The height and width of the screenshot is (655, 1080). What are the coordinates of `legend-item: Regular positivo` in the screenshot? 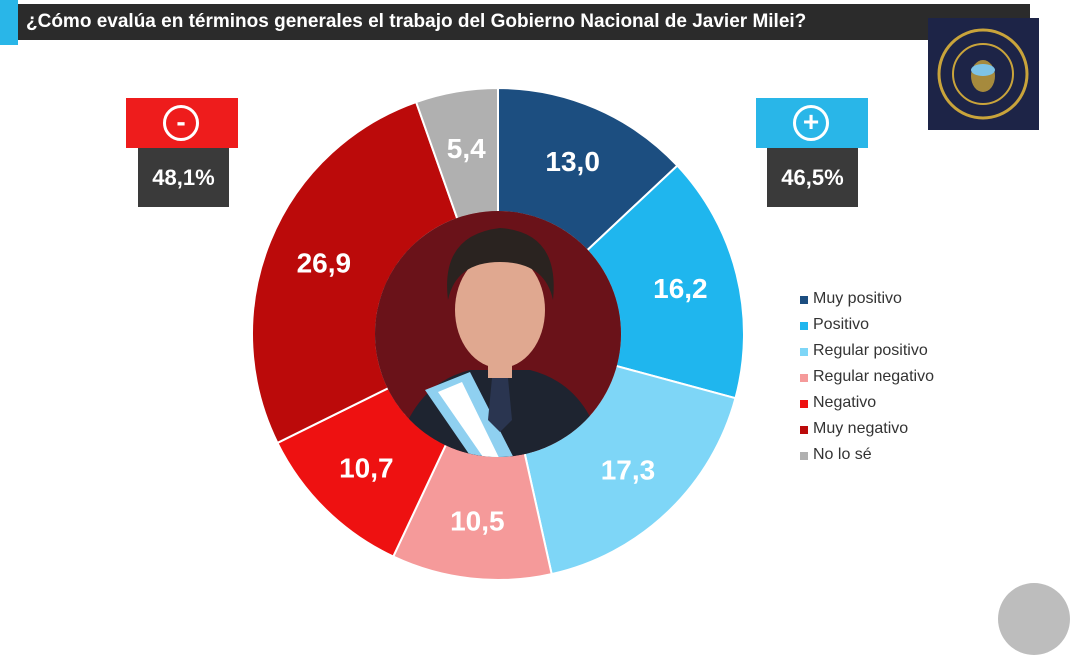 It's located at (867, 353).